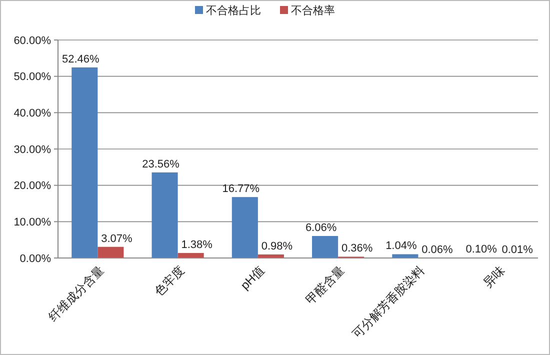 Image resolution: width=550 pixels, height=355 pixels. I want to click on data-label: 6.06%, so click(321, 228).